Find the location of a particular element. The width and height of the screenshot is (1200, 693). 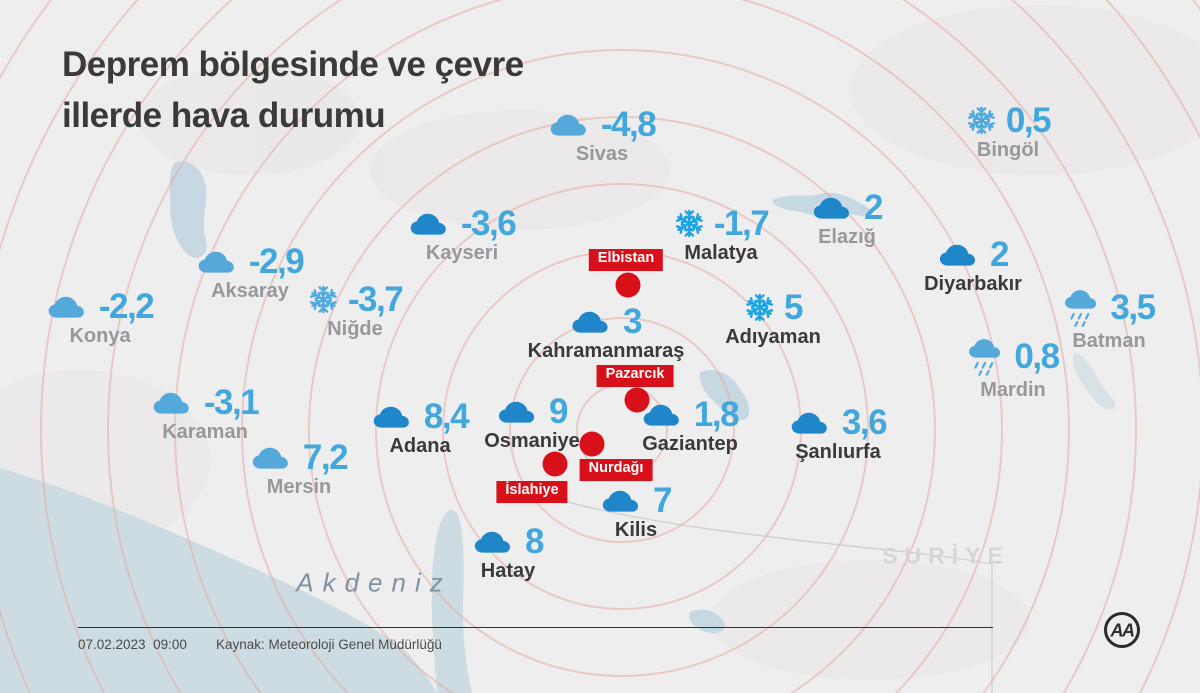

city-name: Hatay is located at coordinates (508, 571).